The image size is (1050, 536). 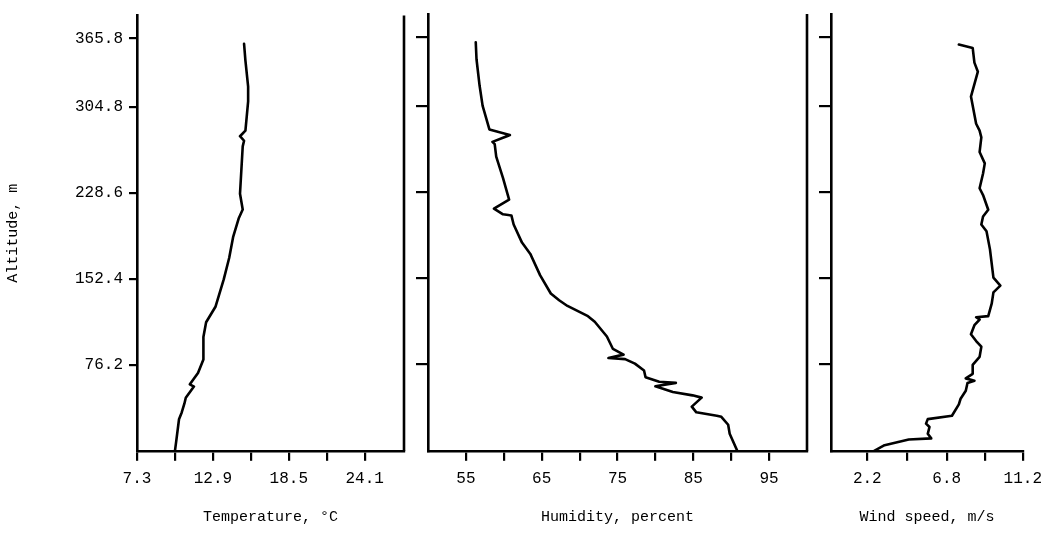 What do you see at coordinates (466, 478) in the screenshot?
I see `x-tick-label: 55` at bounding box center [466, 478].